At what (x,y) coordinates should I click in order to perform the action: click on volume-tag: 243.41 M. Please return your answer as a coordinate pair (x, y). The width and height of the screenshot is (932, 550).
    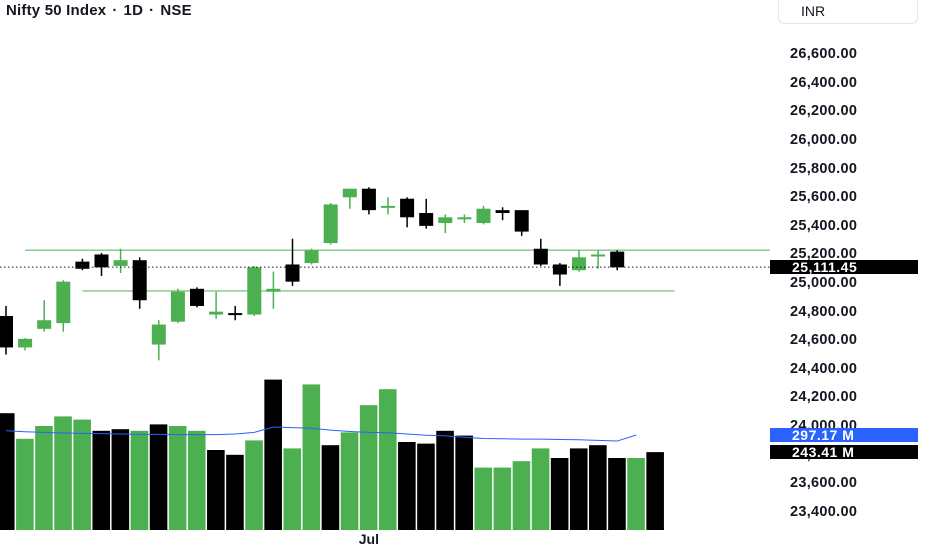
    Looking at the image, I should click on (844, 452).